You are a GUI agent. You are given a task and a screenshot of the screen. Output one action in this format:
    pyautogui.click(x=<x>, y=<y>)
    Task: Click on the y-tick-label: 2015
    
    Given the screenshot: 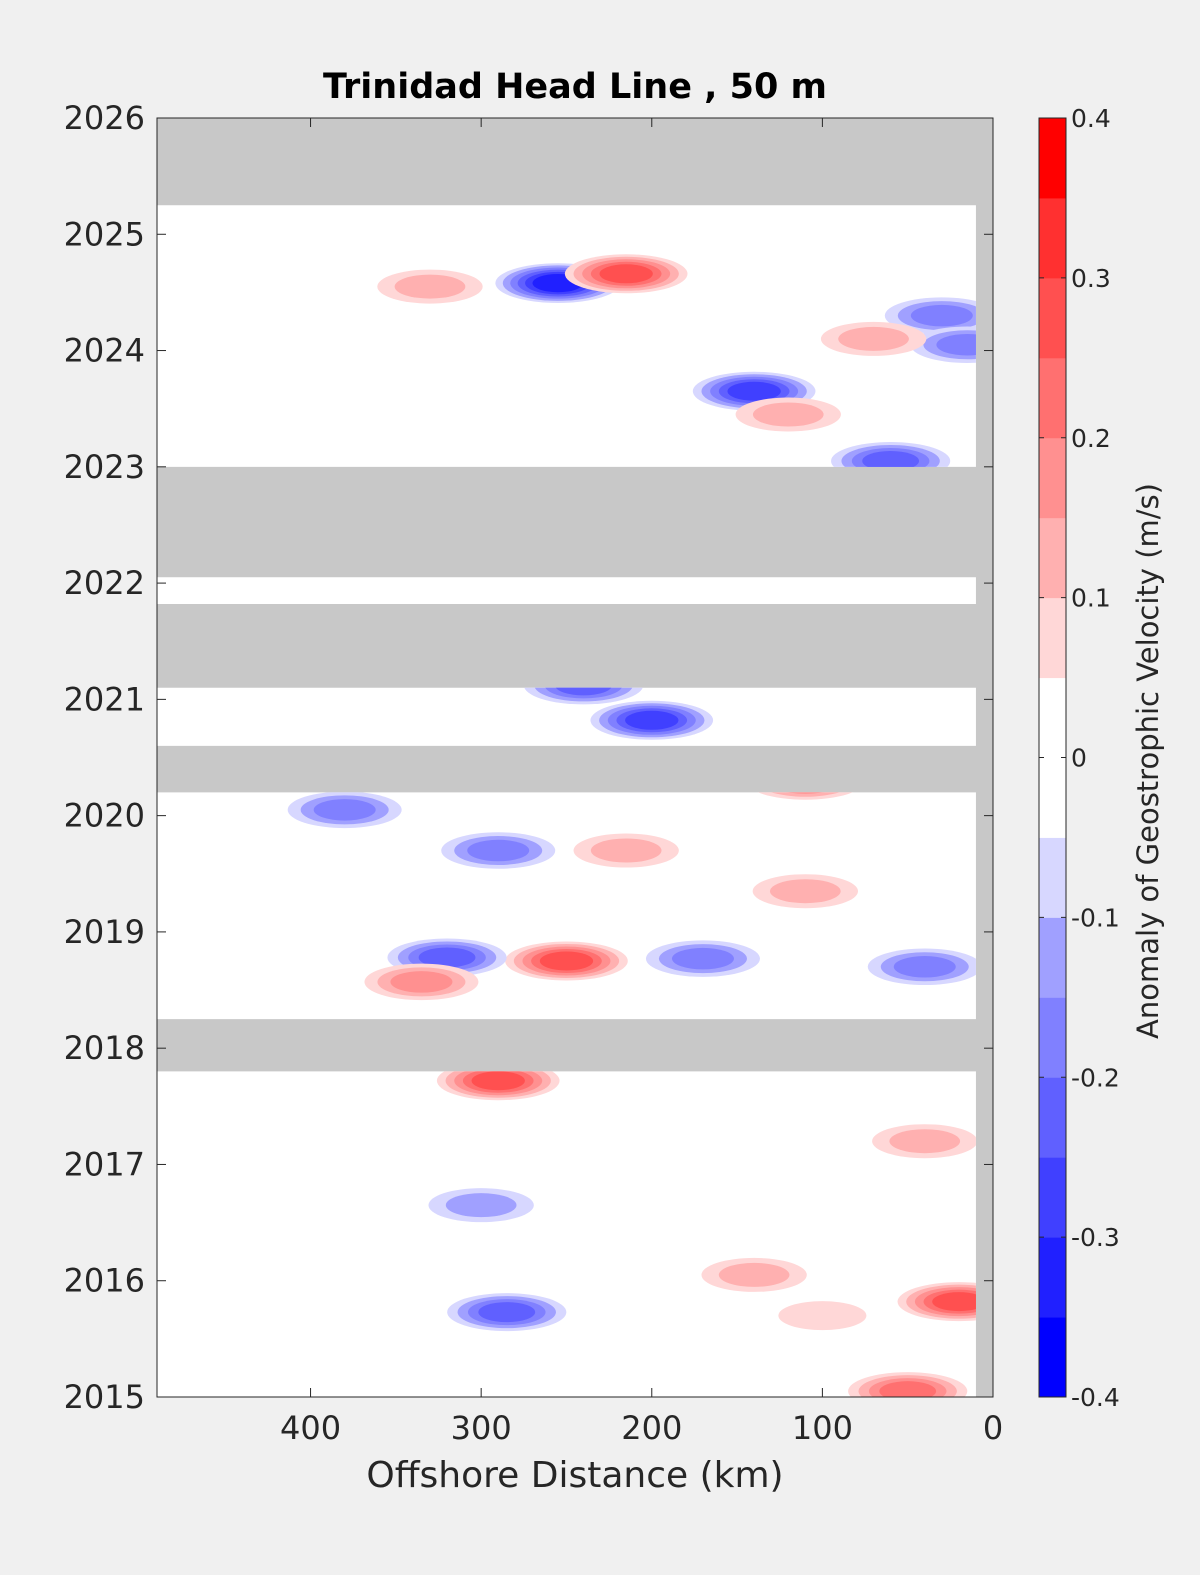 What is the action you would take?
    pyautogui.click(x=104, y=1397)
    